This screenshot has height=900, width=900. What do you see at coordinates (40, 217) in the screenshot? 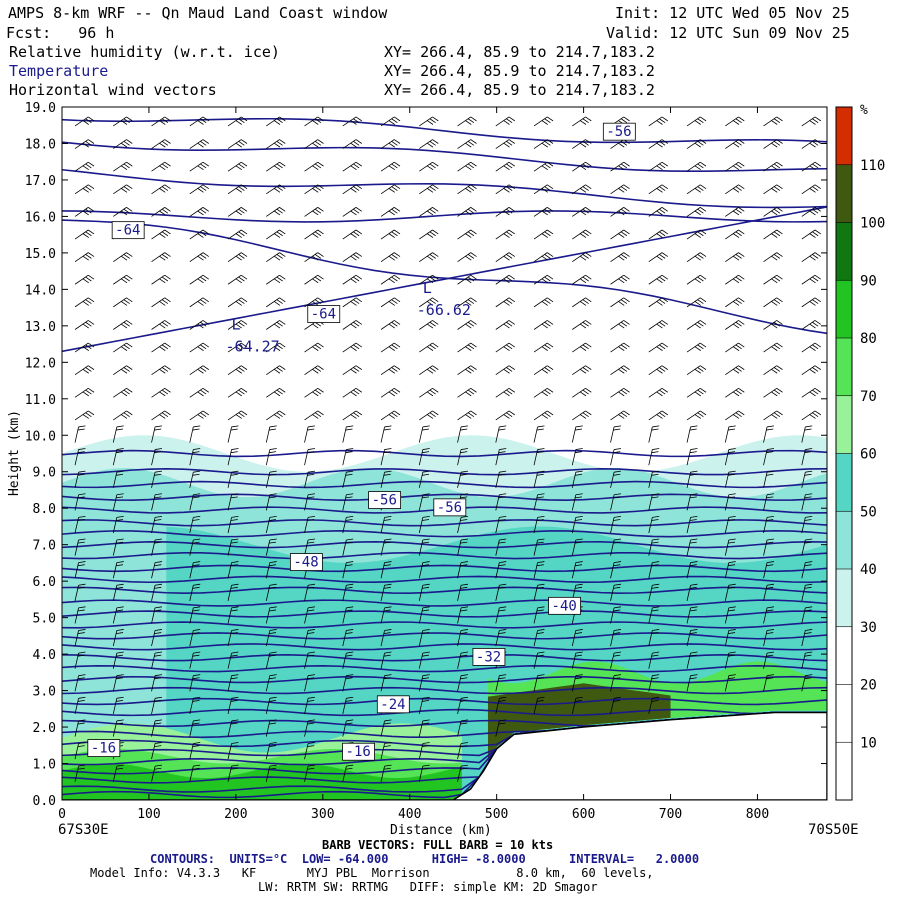
I see `y-tick-label: 16.0` at bounding box center [40, 217].